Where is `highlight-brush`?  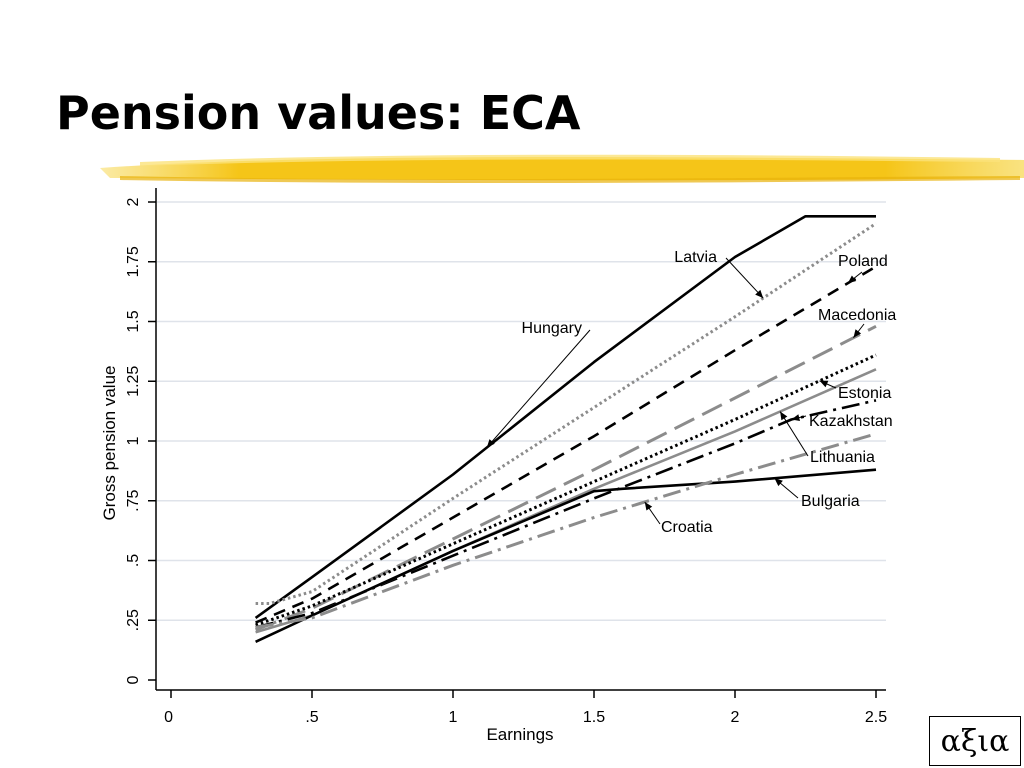 highlight-brush is located at coordinates (562, 169).